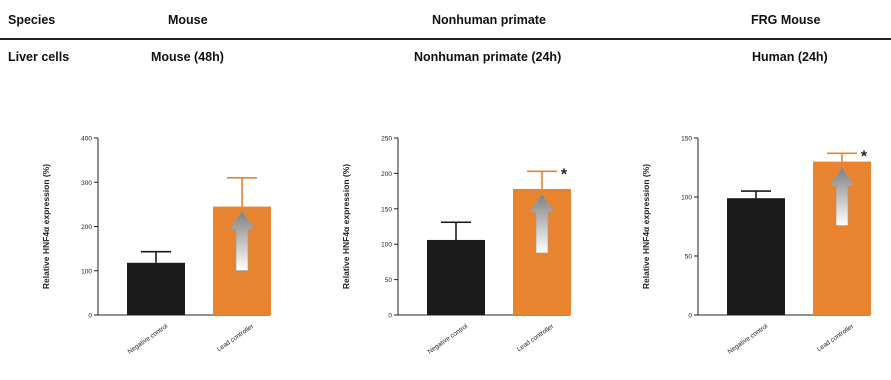  Describe the element at coordinates (39, 57) in the screenshot. I see `liver-cells-row-label: Liver cells` at that location.